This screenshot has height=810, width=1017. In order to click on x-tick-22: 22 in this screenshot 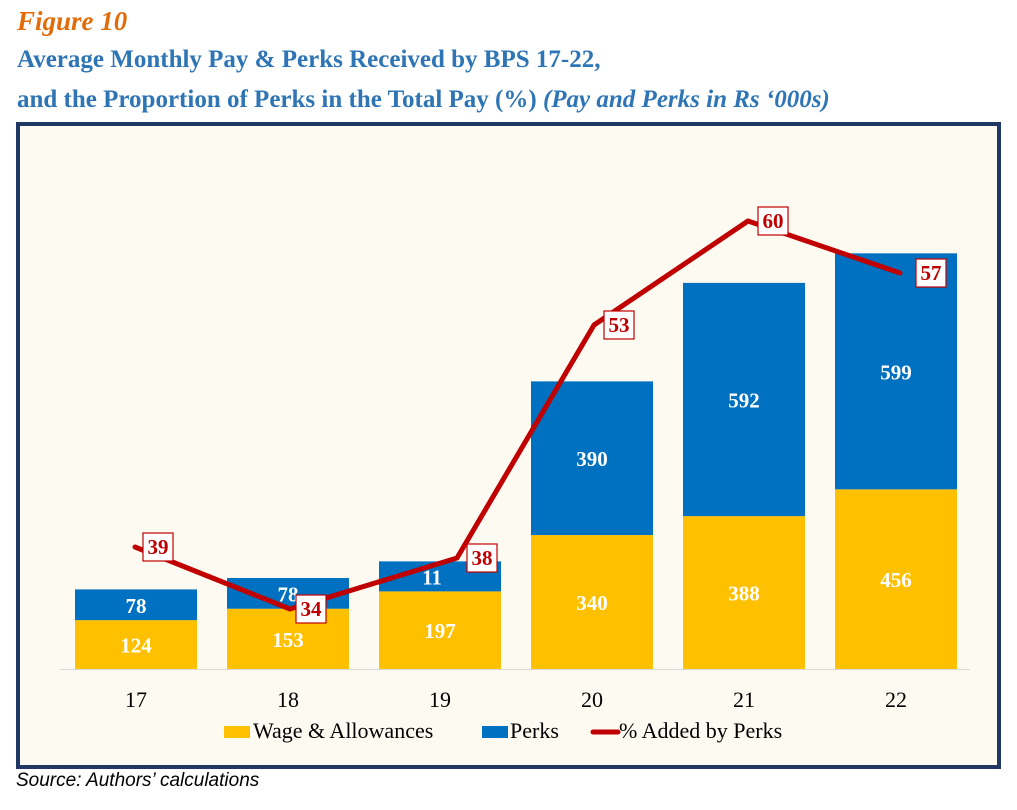, I will do `click(896, 699)`.